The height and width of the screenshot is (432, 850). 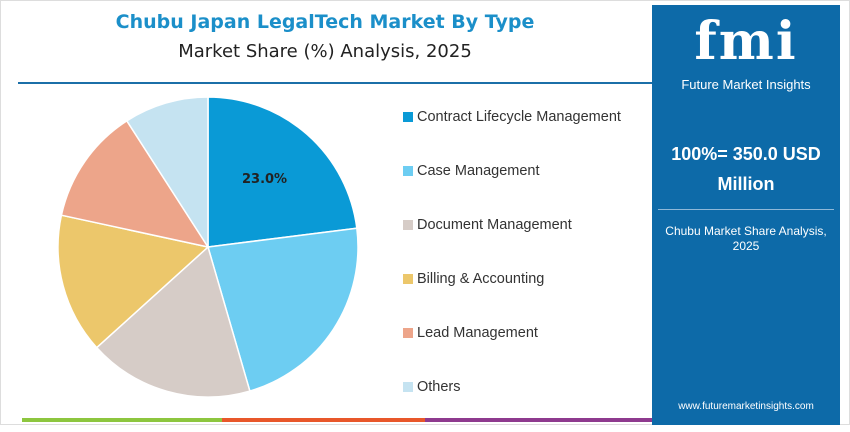 What do you see at coordinates (525, 351) in the screenshot?
I see `legend-item: Lead Management` at bounding box center [525, 351].